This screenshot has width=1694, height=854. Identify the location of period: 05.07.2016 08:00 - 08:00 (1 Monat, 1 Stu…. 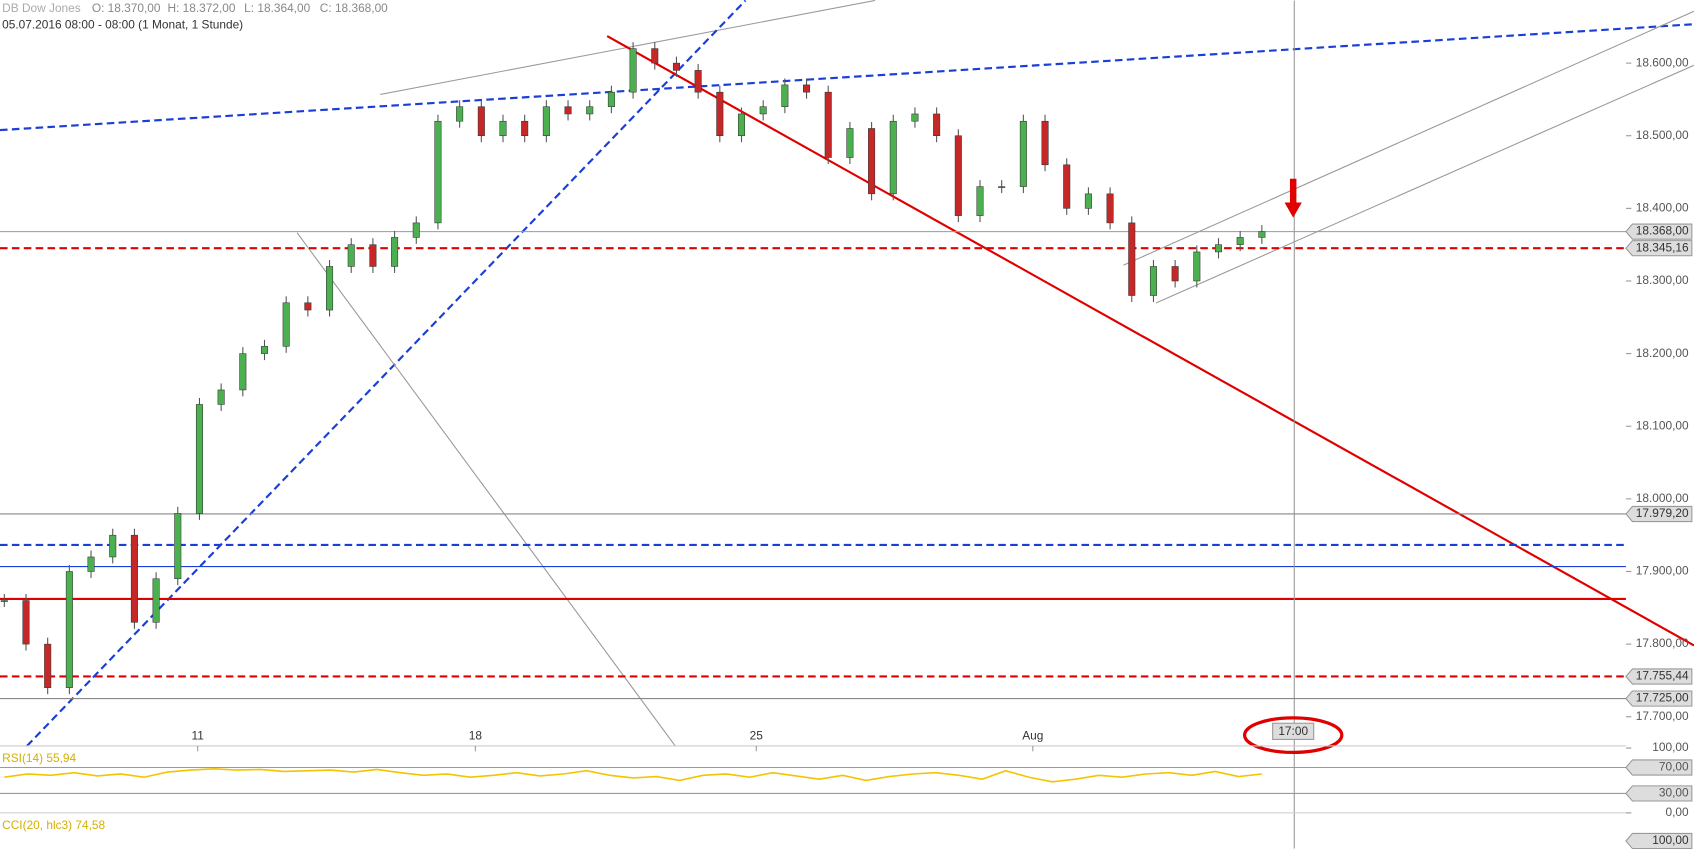
(122, 24).